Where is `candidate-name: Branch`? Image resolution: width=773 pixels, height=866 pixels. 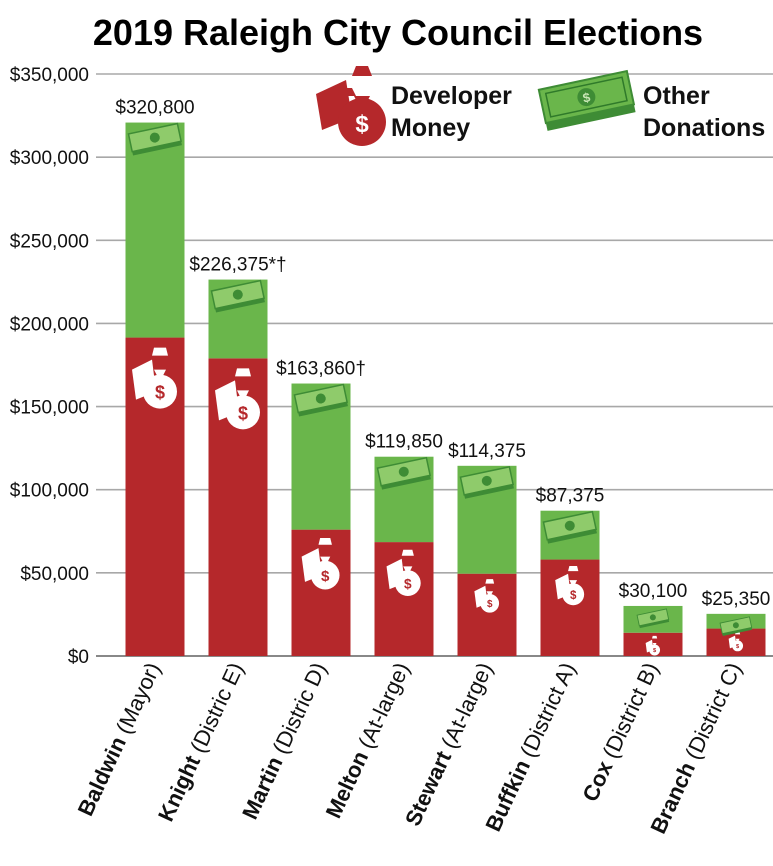 candidate-name: Branch is located at coordinates (672, 797).